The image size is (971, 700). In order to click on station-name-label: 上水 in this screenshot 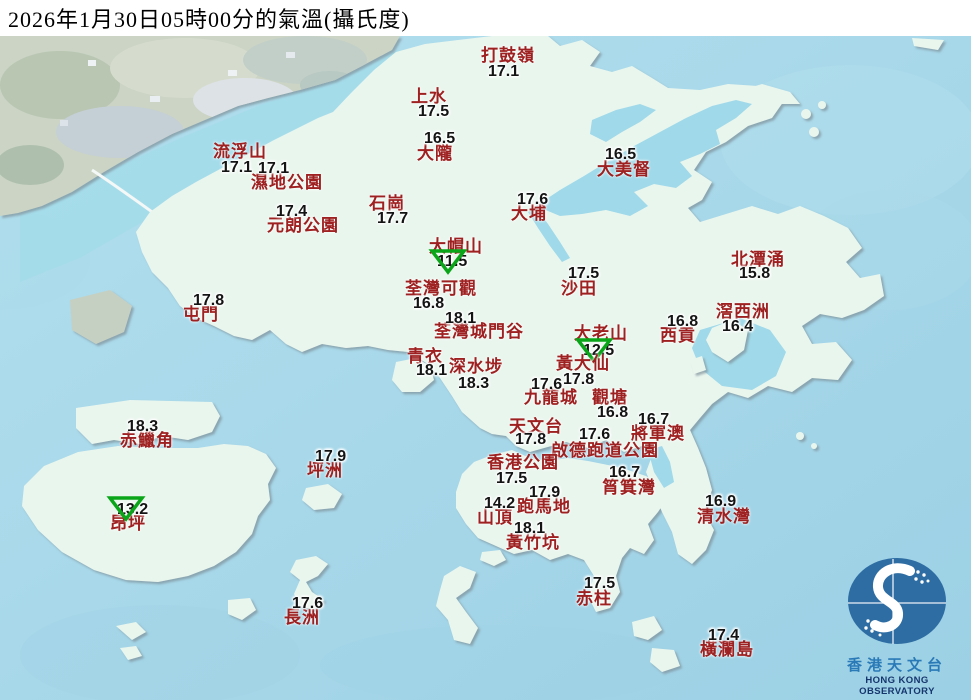, I will do `click(429, 96)`.